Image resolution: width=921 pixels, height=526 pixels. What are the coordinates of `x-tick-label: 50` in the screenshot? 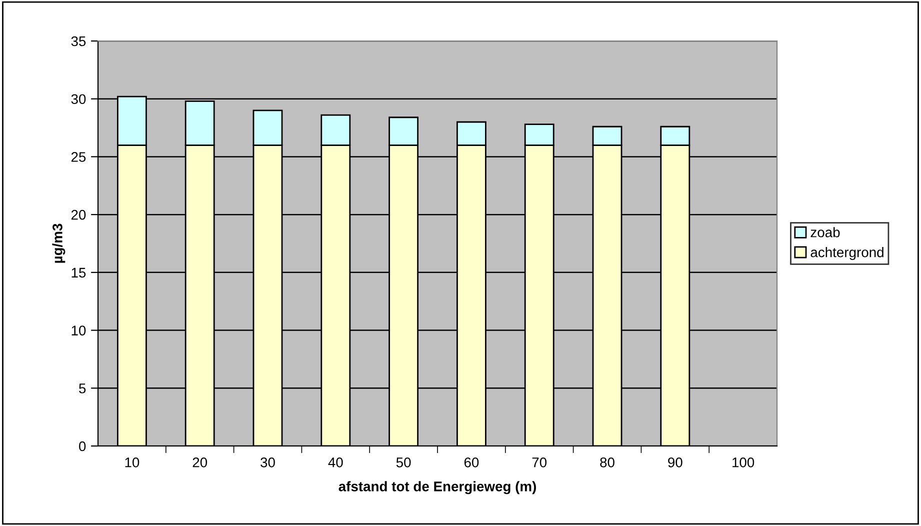 It's located at (403, 462).